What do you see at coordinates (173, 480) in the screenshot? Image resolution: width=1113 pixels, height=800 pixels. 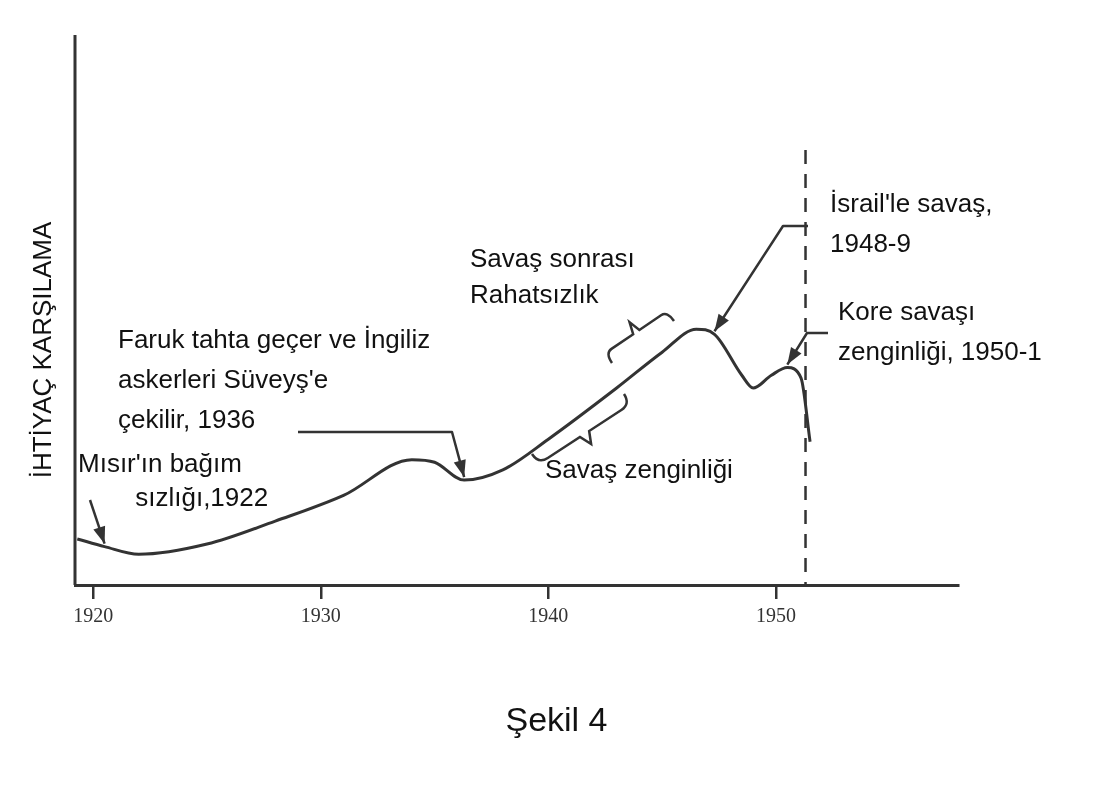 I see `annotation: Mısır'ın bağım sızlığı,1922` at bounding box center [173, 480].